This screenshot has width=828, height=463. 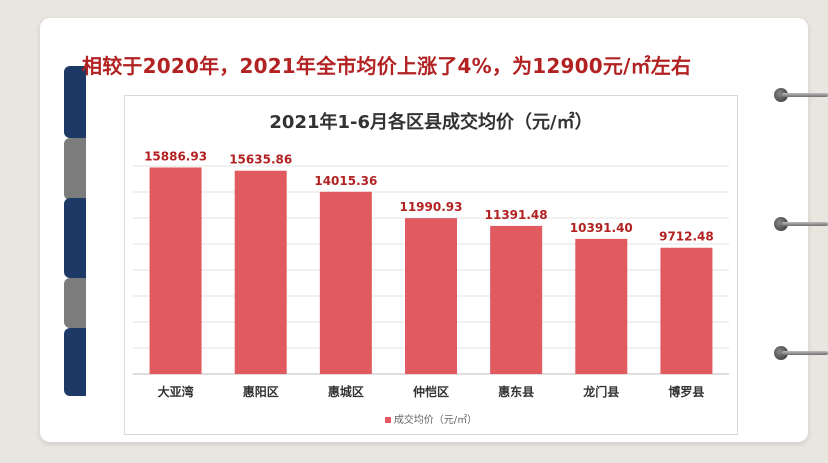 I want to click on x-tick-label: 龙门县, so click(x=601, y=391).